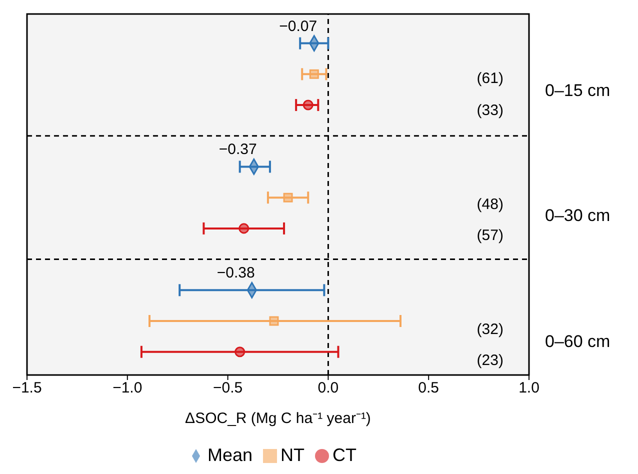  I want to click on data-label: −0.38, so click(235, 273).